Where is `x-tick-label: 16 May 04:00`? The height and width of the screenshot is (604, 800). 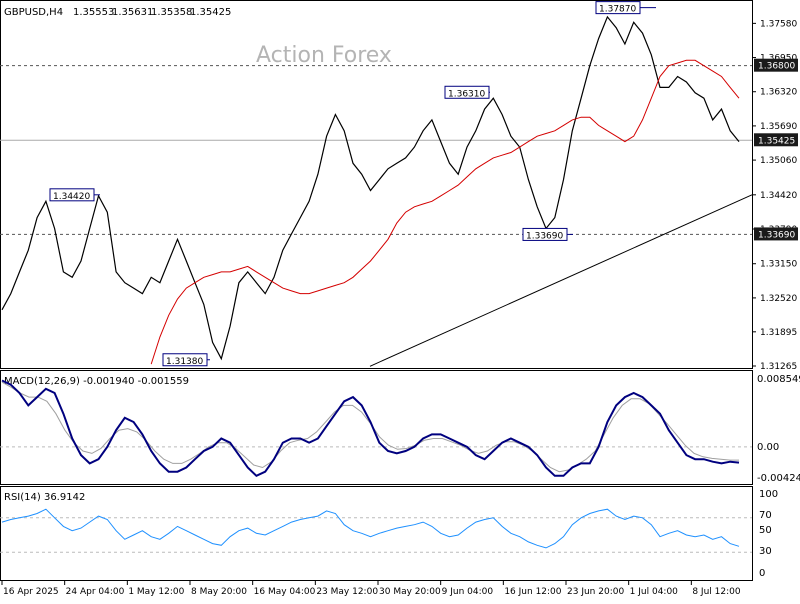
x-tick-label: 16 May 04:00 is located at coordinates (285, 592).